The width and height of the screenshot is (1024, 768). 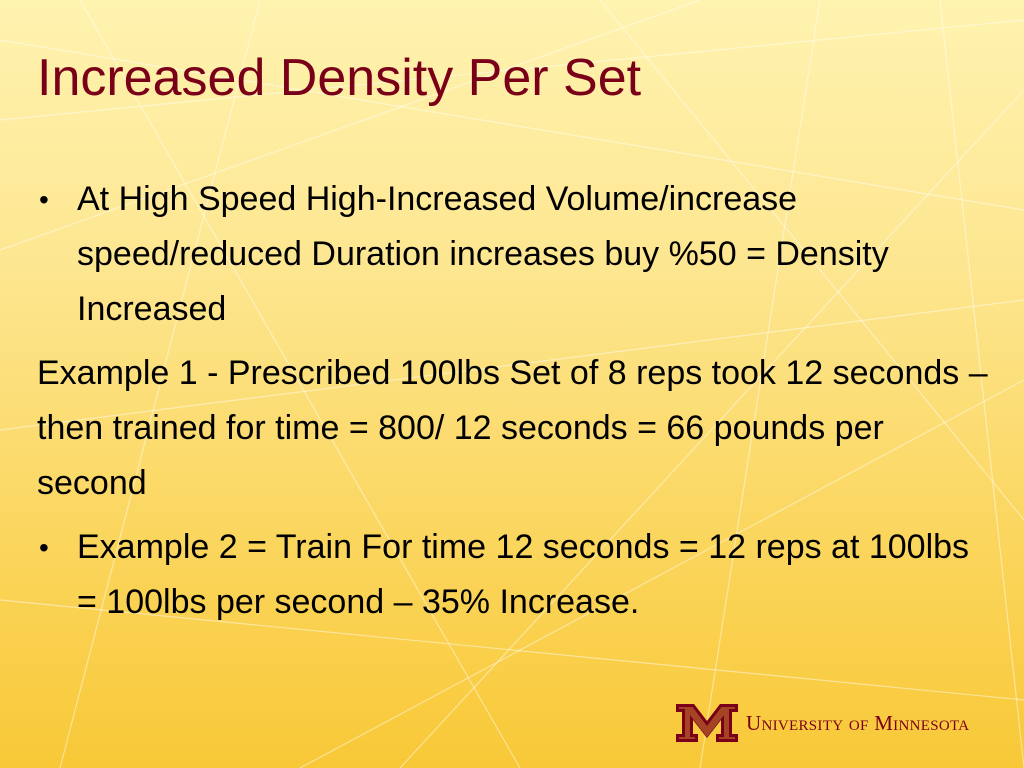 I want to click on university-logo: University of Minnesota, so click(x=822, y=723).